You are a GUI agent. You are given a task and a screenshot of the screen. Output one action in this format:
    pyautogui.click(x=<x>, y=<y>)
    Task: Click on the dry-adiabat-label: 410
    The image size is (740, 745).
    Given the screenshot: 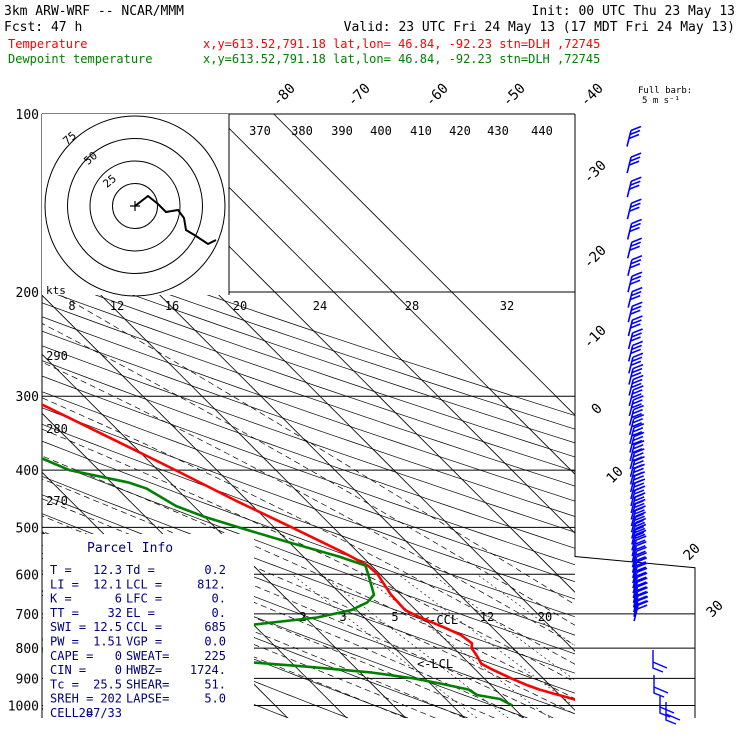 What is the action you would take?
    pyautogui.click(x=421, y=131)
    